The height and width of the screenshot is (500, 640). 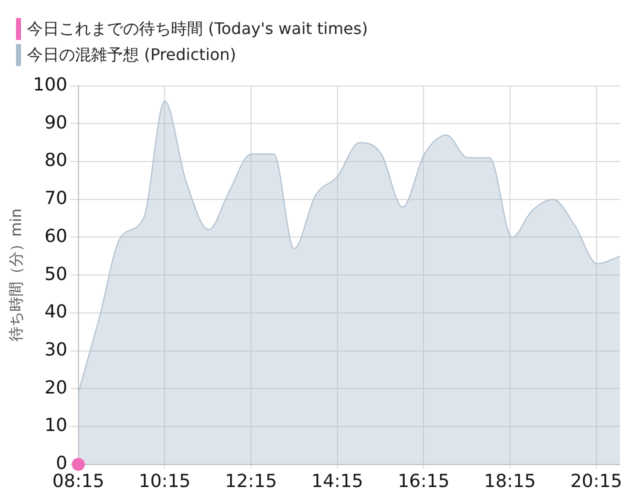 What do you see at coordinates (131, 55) in the screenshot?
I see `legend-label: 今日の混雑予想 (Prediction)` at bounding box center [131, 55].